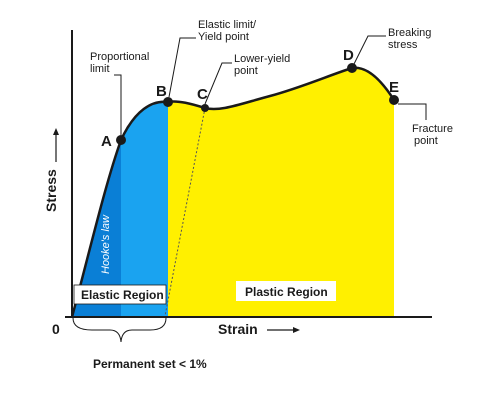 This screenshot has width=496, height=400. Describe the element at coordinates (246, 71) in the screenshot. I see `lower-yield-line2: point` at that location.